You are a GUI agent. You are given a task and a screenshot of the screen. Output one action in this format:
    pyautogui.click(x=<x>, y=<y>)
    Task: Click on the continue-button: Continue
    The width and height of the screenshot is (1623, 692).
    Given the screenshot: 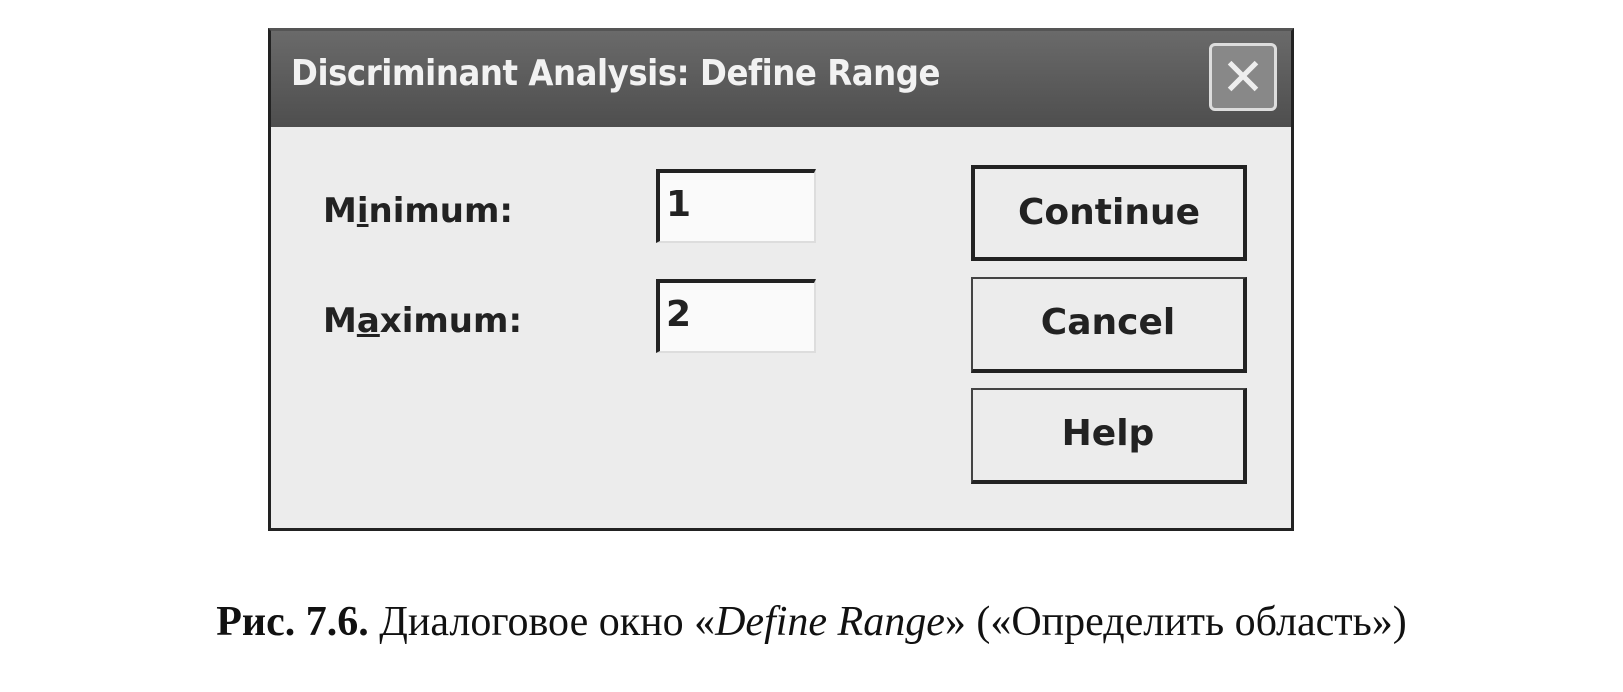 What is the action you would take?
    pyautogui.click(x=1109, y=213)
    